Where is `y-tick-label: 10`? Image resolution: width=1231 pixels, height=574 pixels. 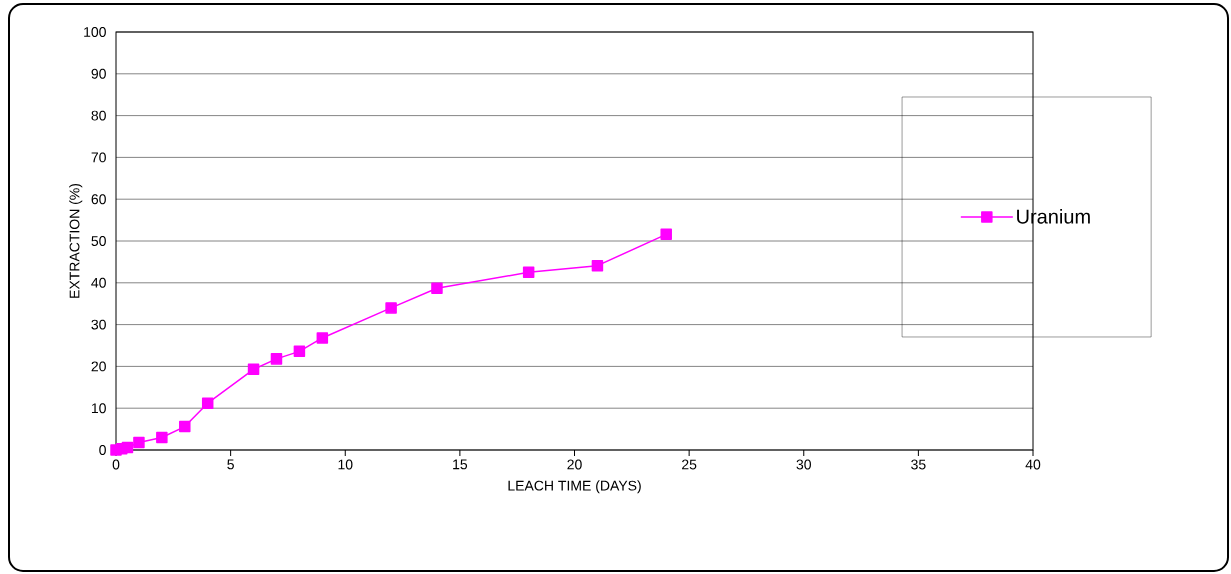 y-tick-label: 10 is located at coordinates (98, 408).